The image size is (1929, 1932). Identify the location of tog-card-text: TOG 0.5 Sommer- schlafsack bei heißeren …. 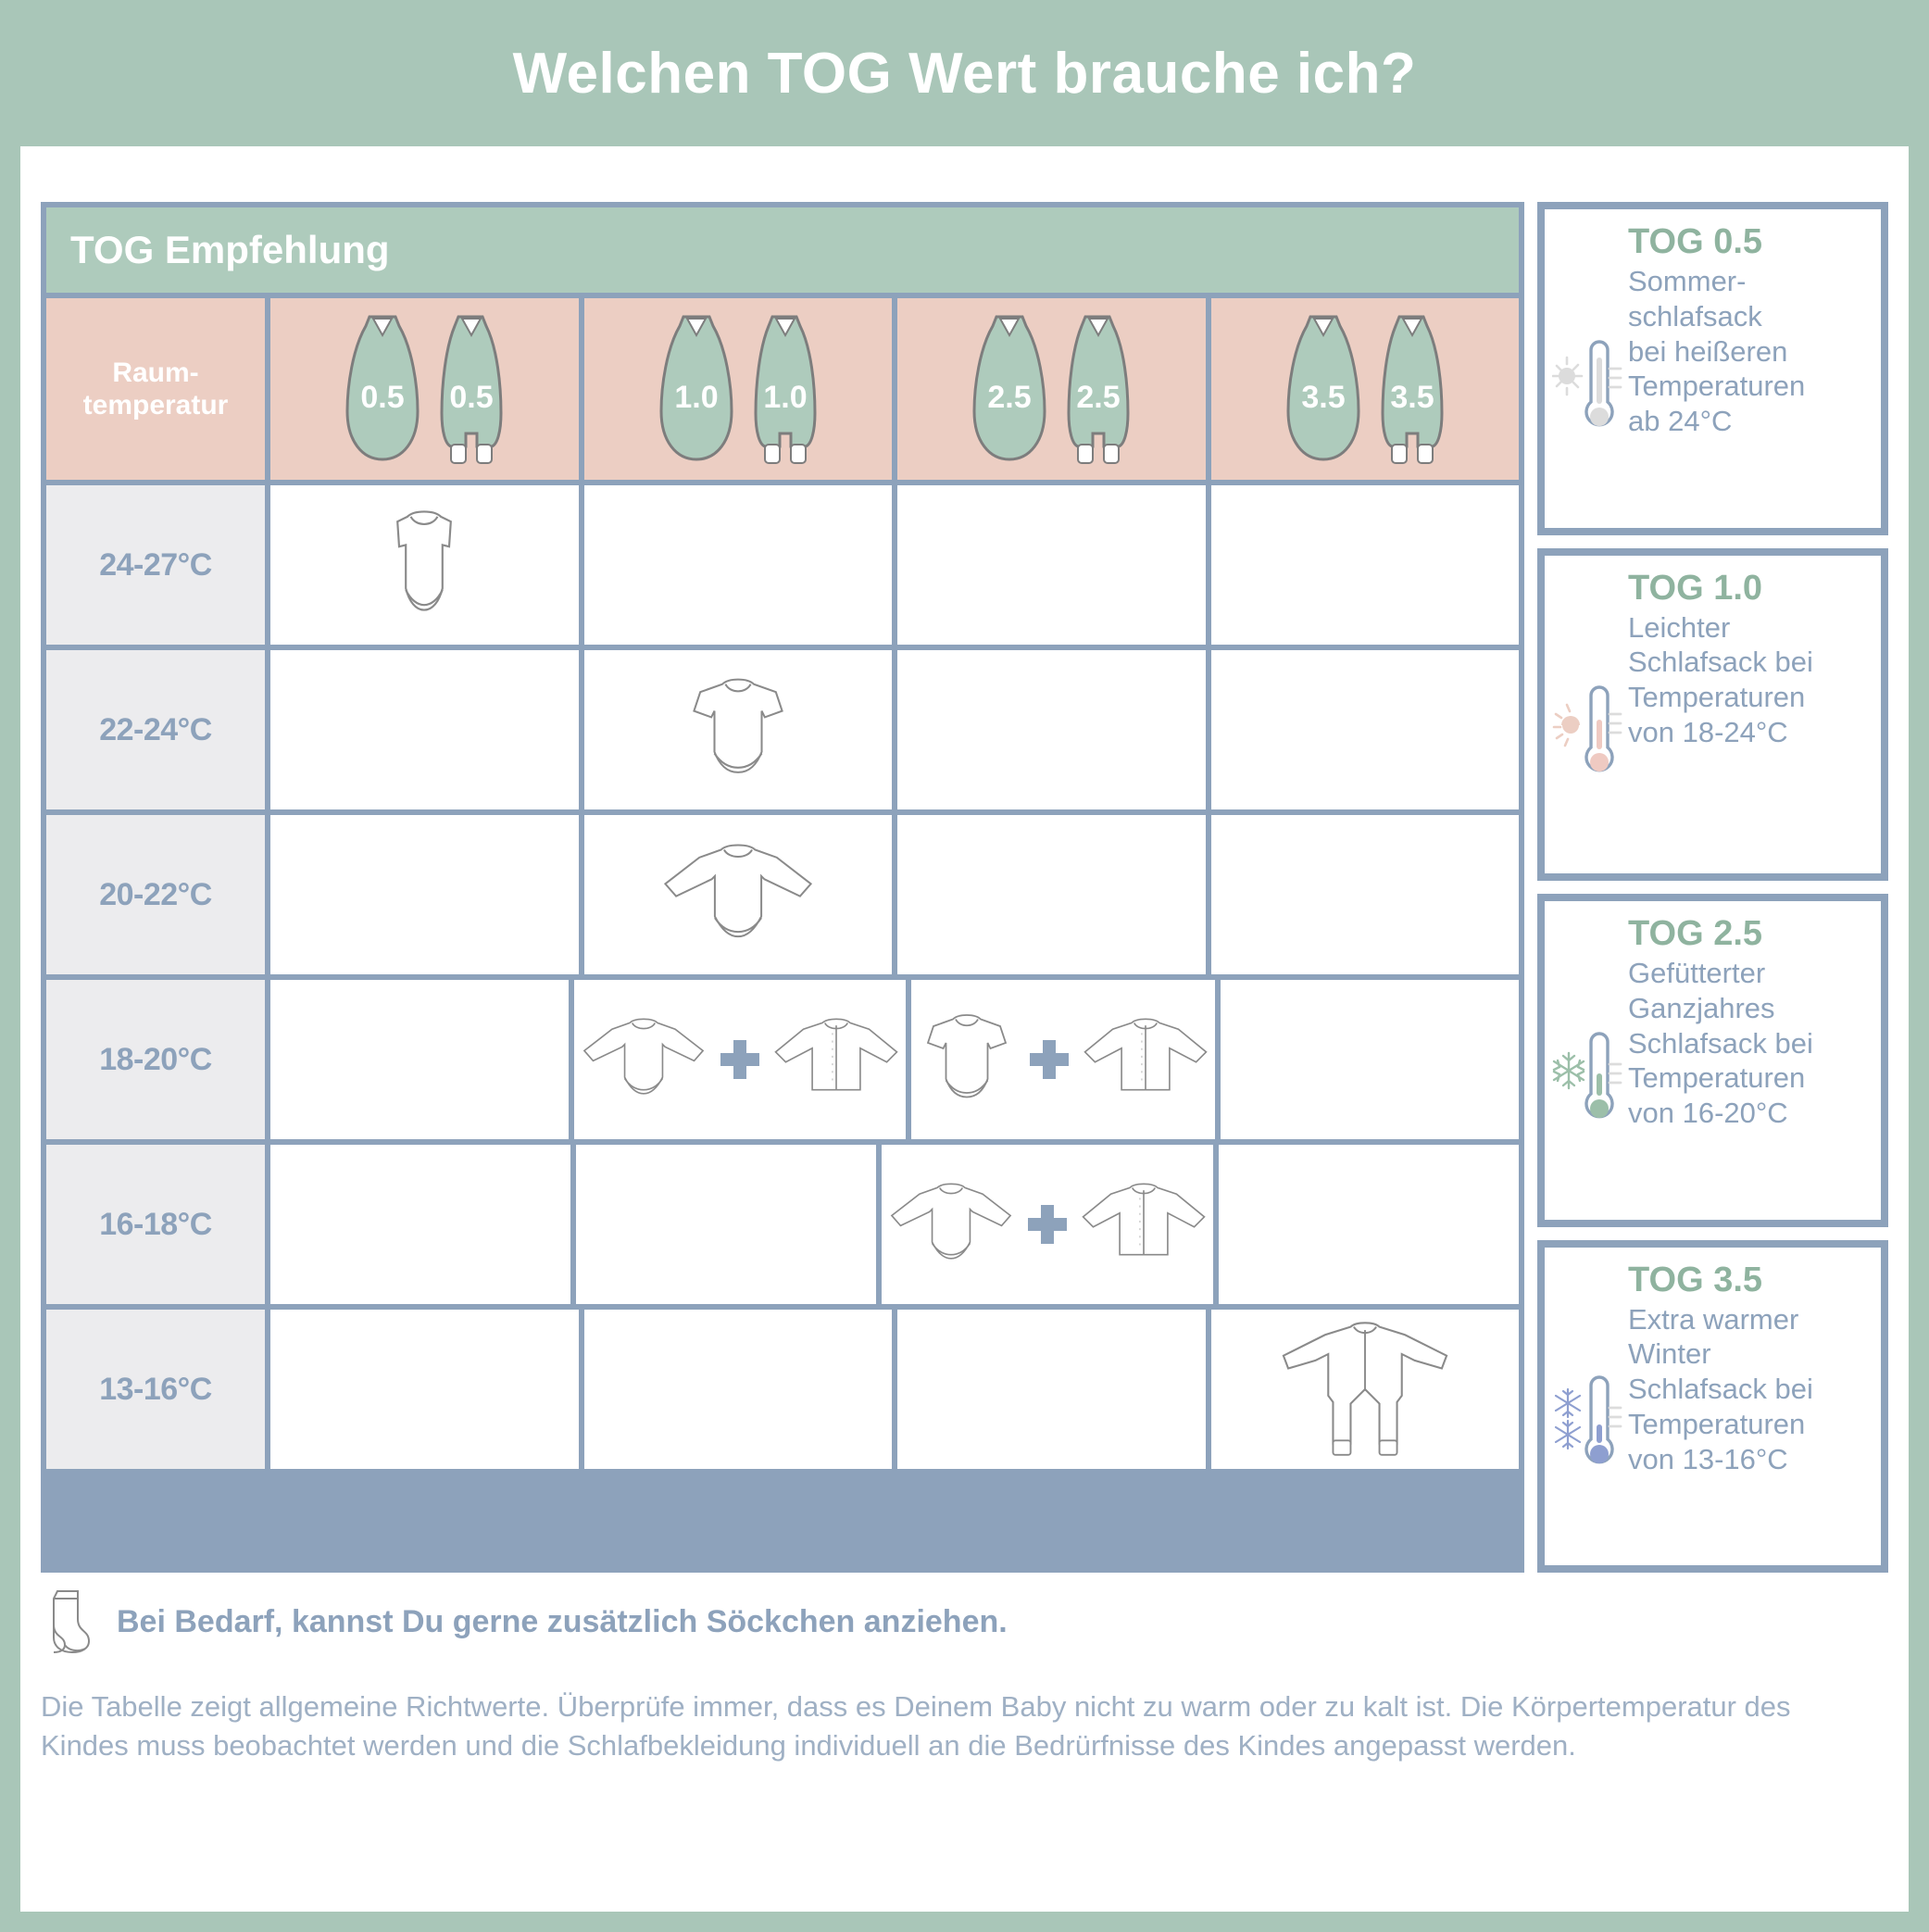
(1750, 368).